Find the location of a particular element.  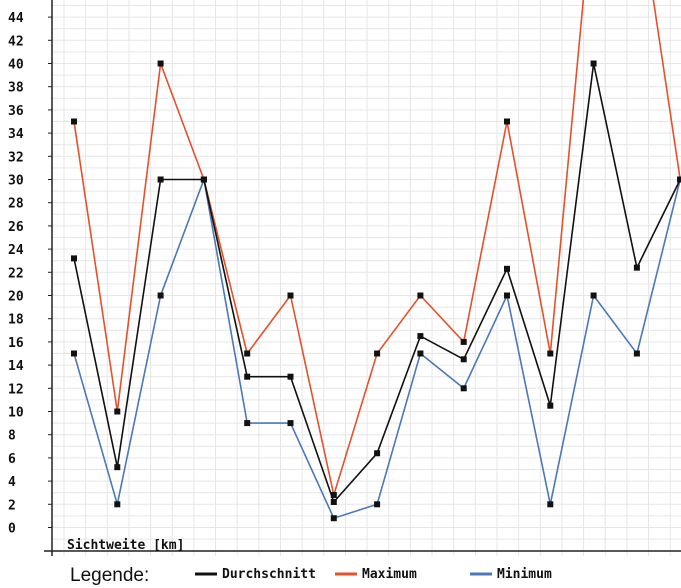

y-tick-label: 14 is located at coordinates (16, 366).